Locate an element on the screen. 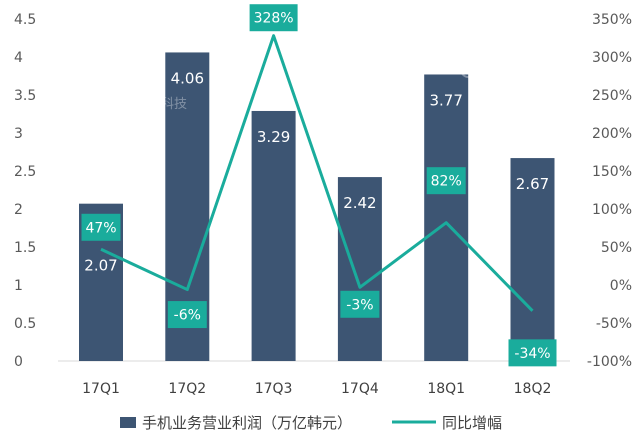 The width and height of the screenshot is (641, 444). left-axis-tick: 0 is located at coordinates (18, 362).